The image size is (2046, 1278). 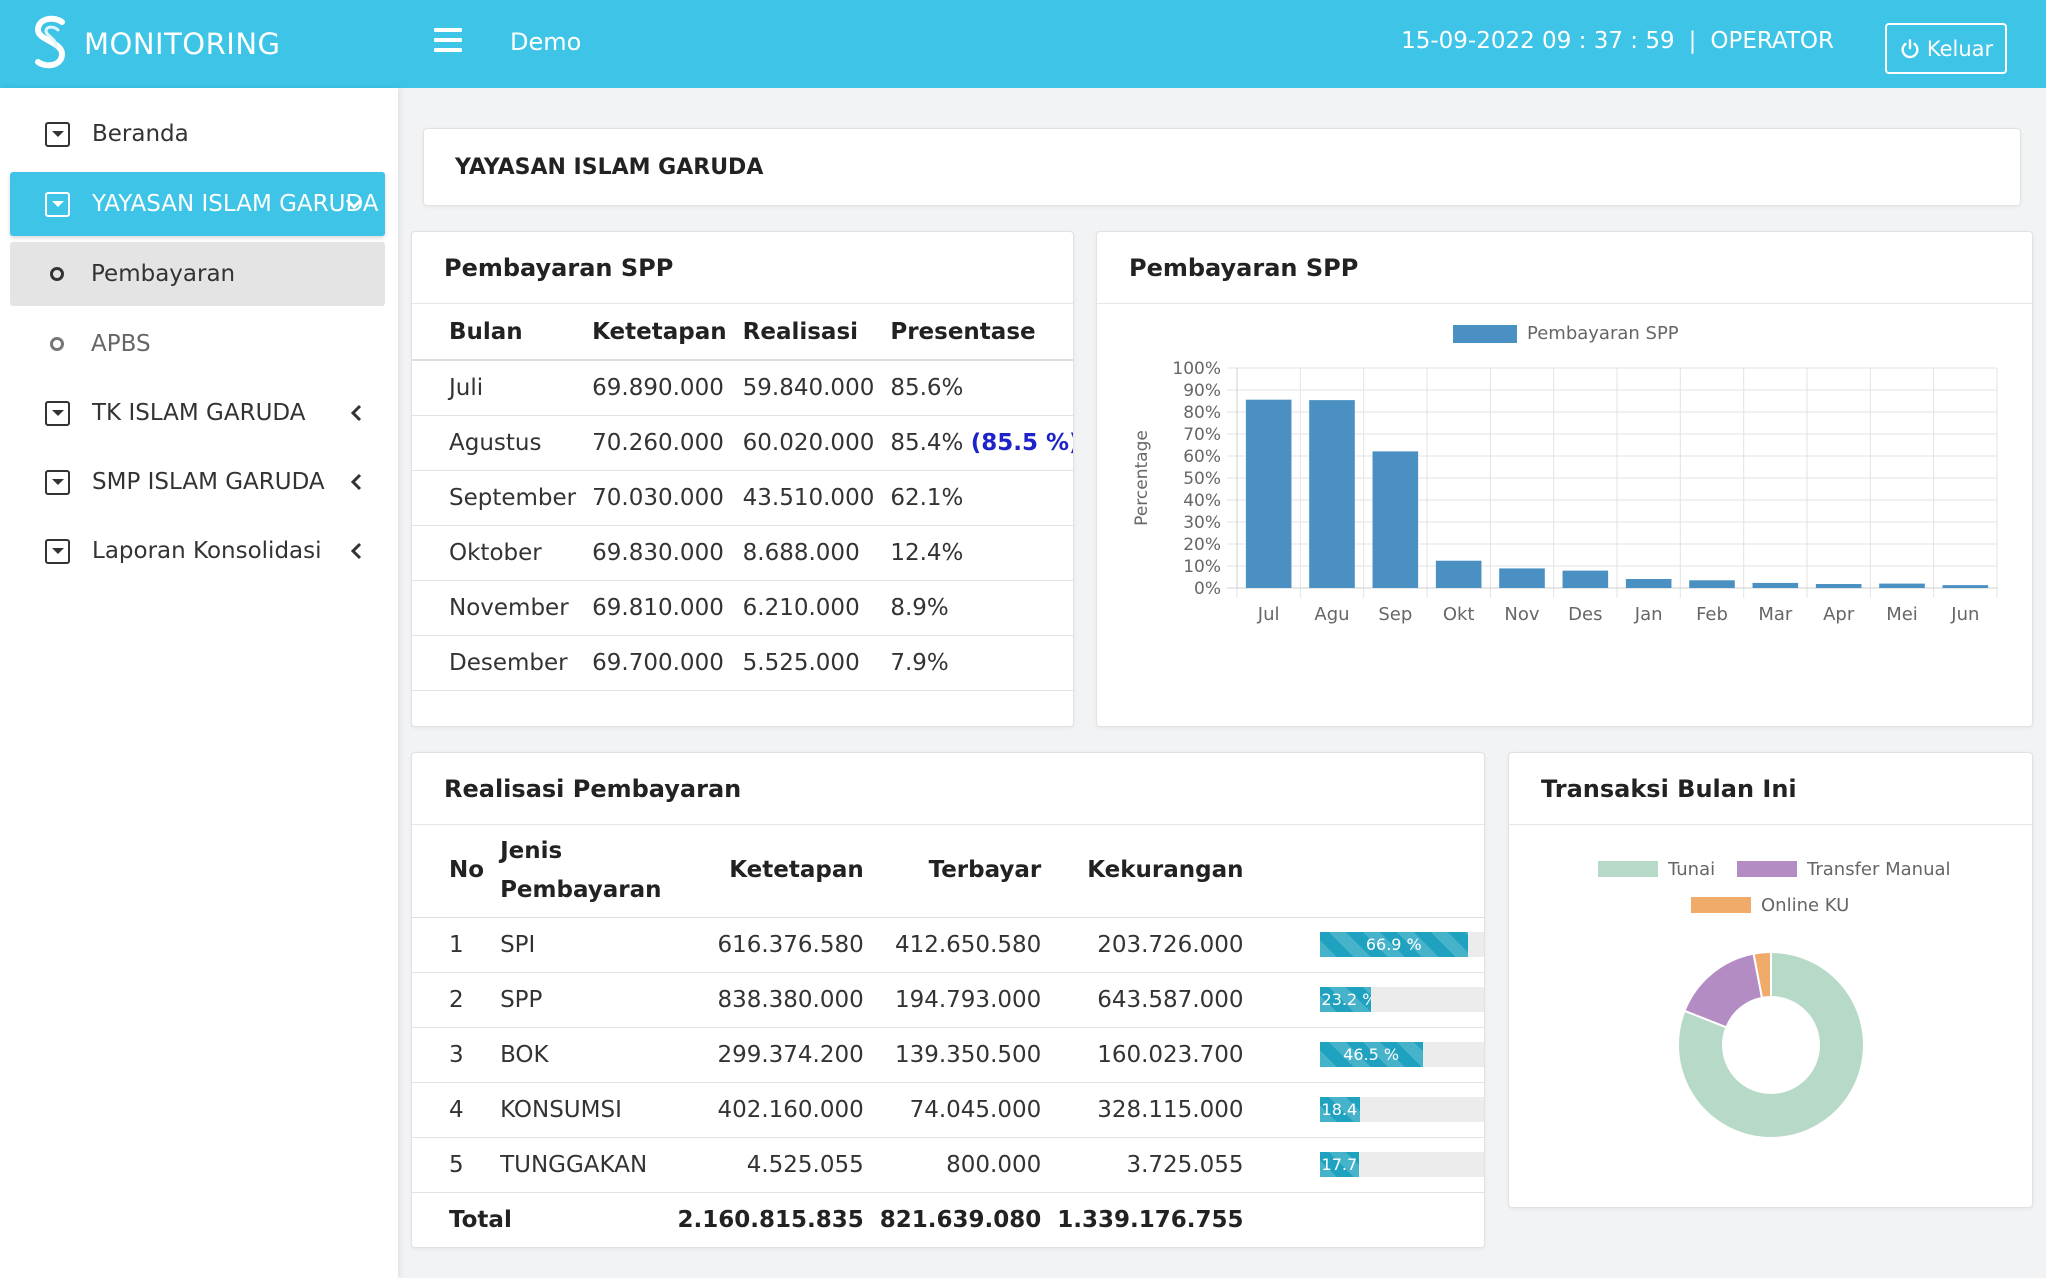 What do you see at coordinates (498, 695) in the screenshot?
I see `bulan-cell: Januari` at bounding box center [498, 695].